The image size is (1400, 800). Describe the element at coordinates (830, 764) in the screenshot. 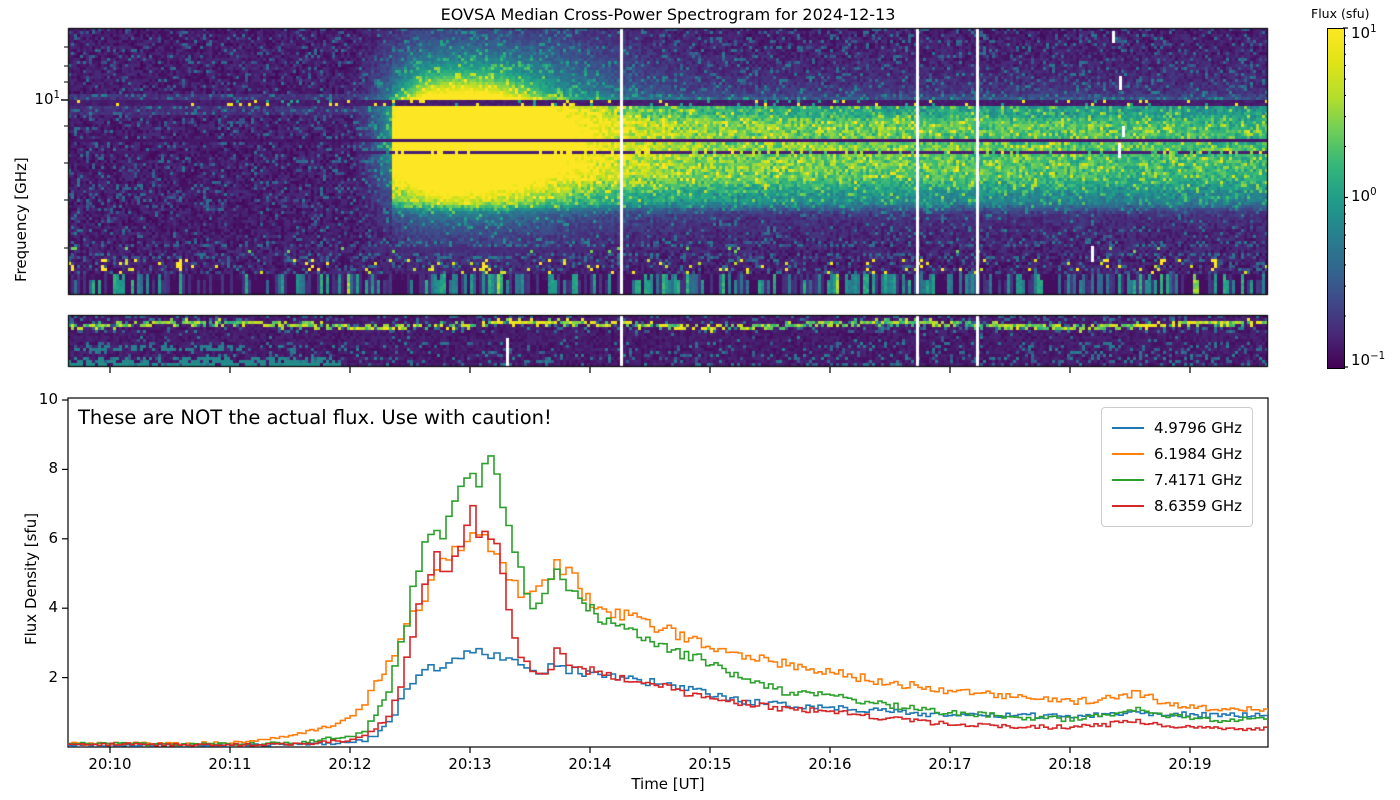

I see `x-tick-label: 20:16` at that location.